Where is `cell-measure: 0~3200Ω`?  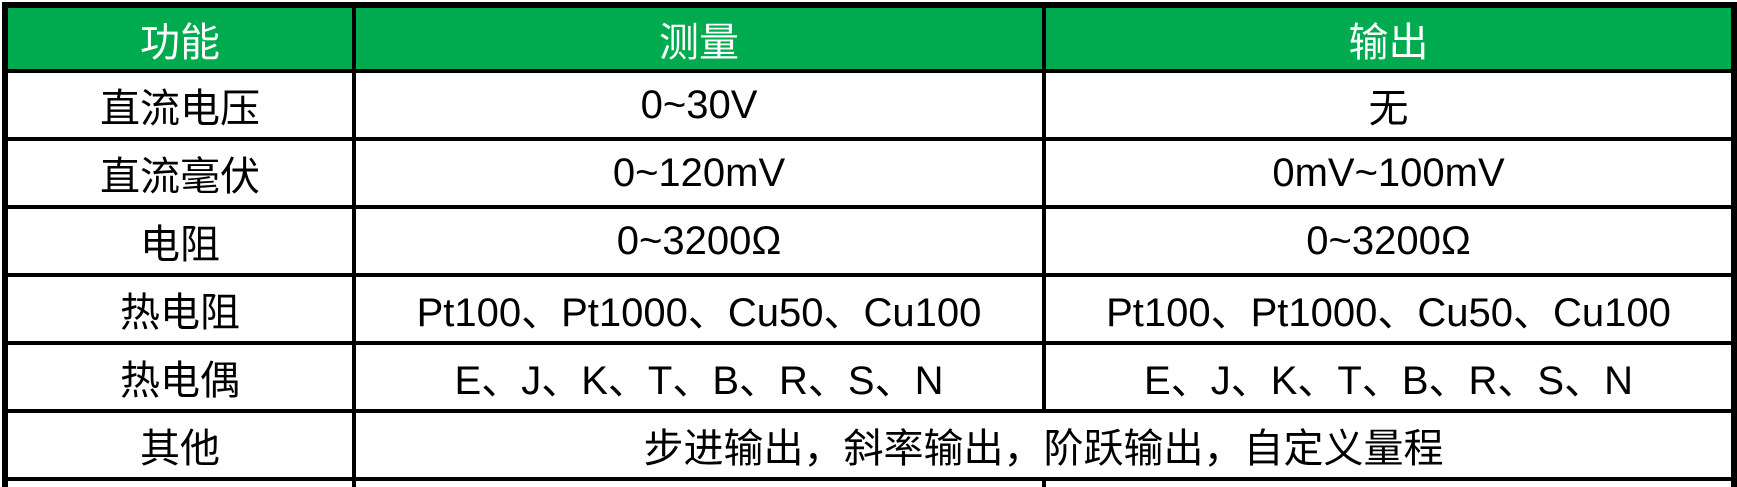 cell-measure: 0~3200Ω is located at coordinates (699, 241).